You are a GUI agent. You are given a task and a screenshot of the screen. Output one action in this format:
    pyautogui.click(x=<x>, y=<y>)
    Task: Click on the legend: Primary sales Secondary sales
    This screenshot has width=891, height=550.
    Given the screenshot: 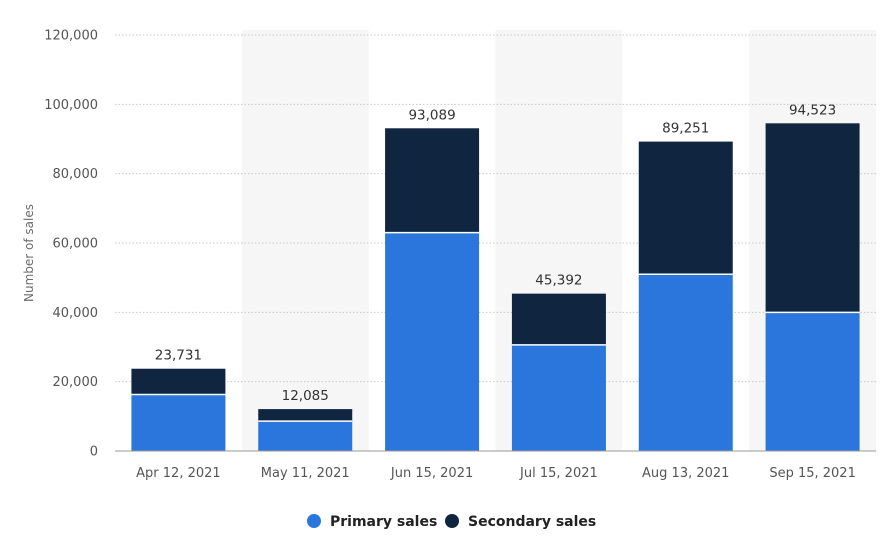 What is the action you would take?
    pyautogui.click(x=451, y=522)
    